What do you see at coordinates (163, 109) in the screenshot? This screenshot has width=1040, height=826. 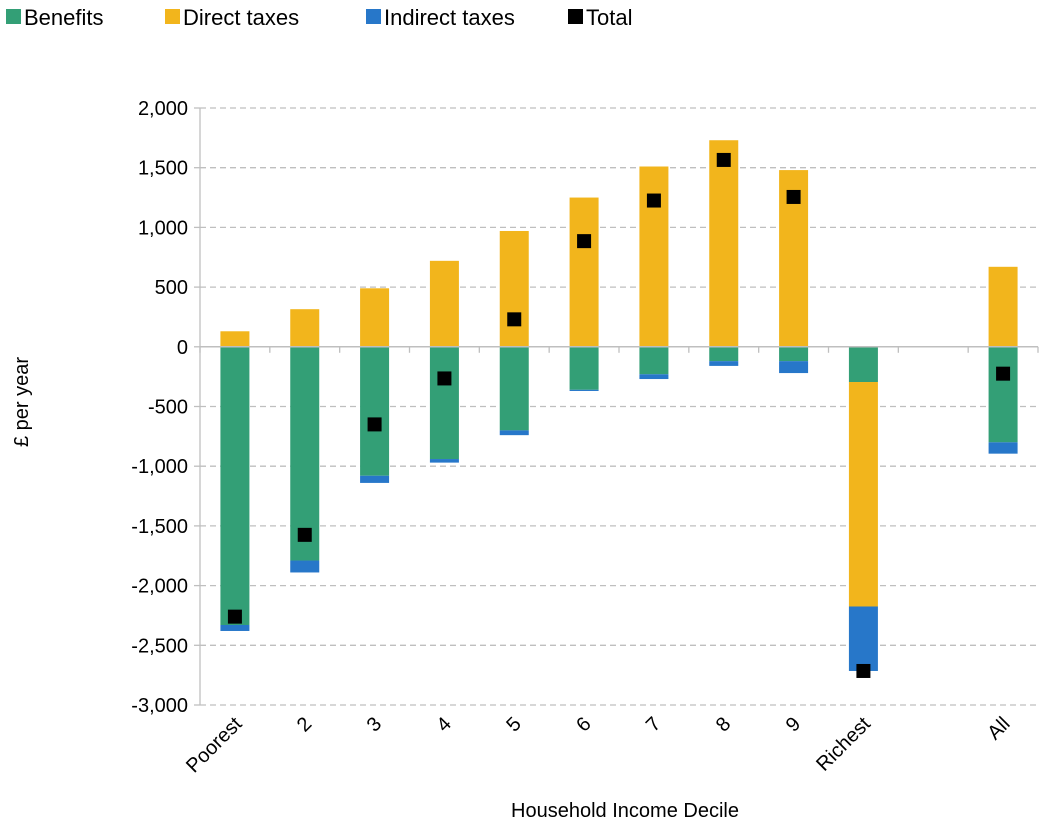 I see `y-tick-label: 2,000` at bounding box center [163, 109].